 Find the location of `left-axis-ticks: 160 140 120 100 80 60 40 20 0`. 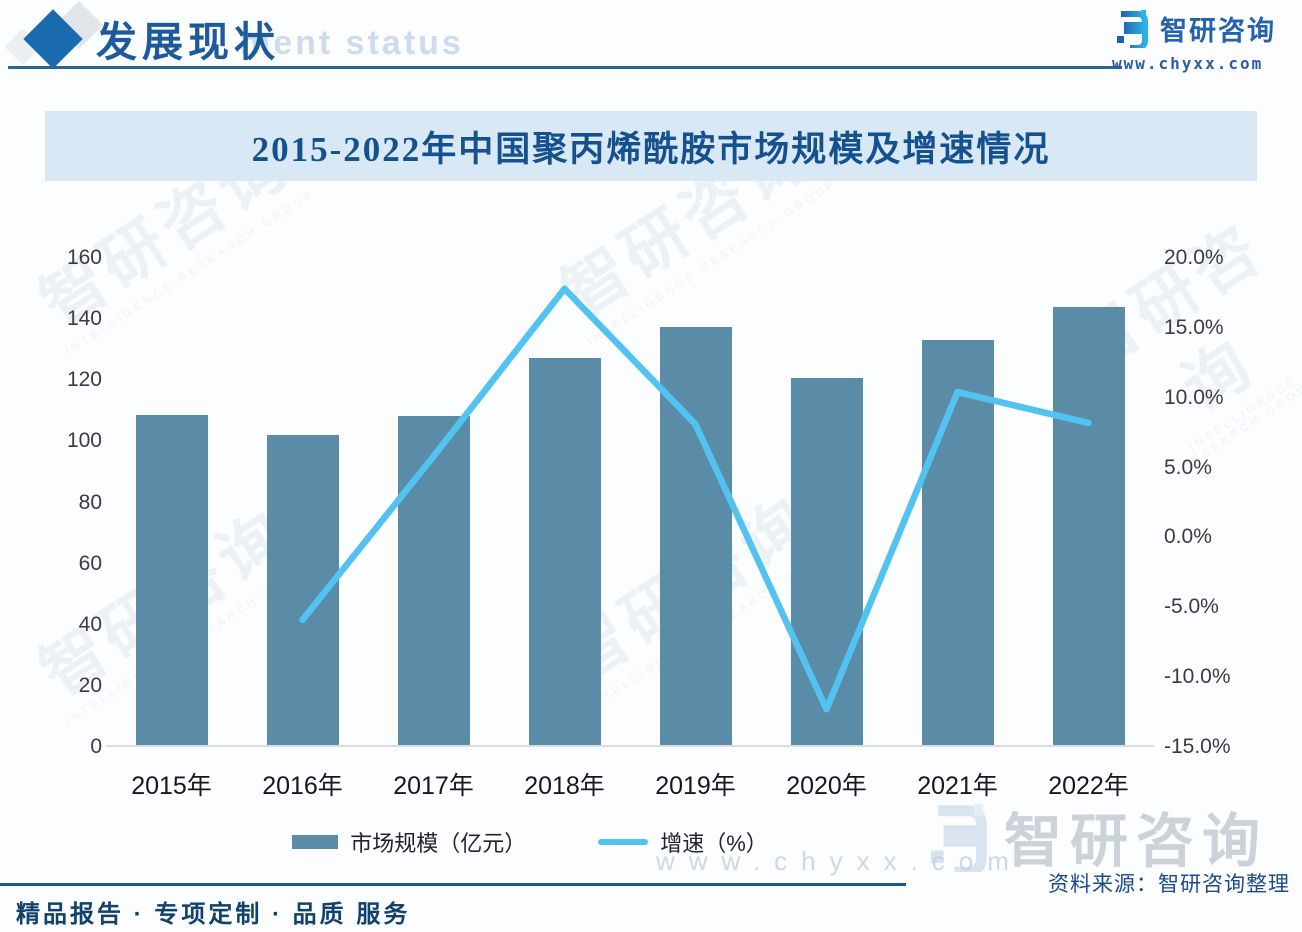

left-axis-ticks: 160 140 120 100 80 60 40 20 0 is located at coordinates (77, 502).